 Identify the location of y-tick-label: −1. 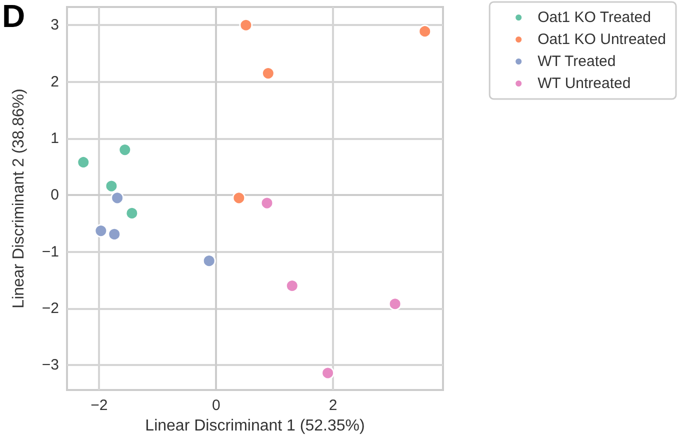
(50, 251).